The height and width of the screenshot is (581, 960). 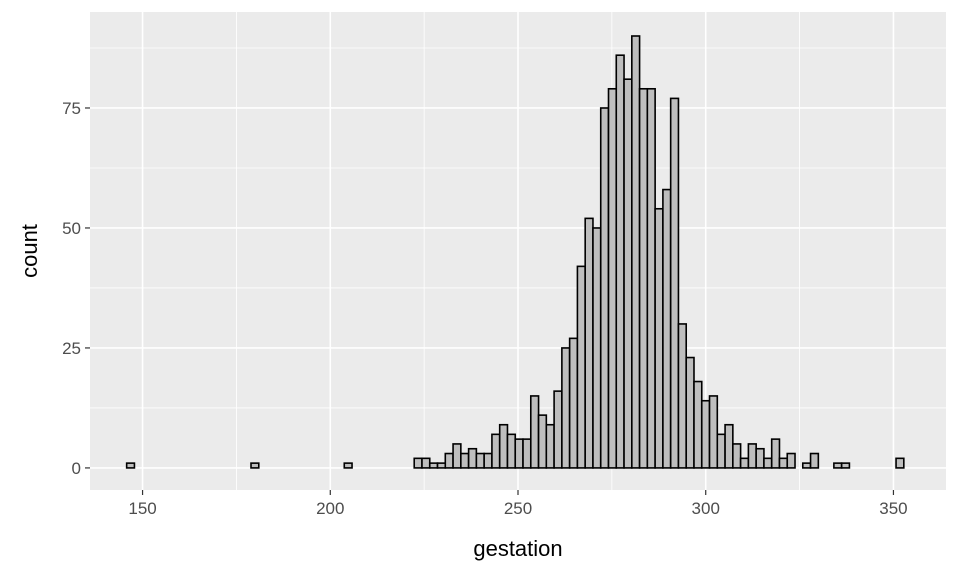 What do you see at coordinates (518, 508) in the screenshot?
I see `x-tick-label: 250` at bounding box center [518, 508].